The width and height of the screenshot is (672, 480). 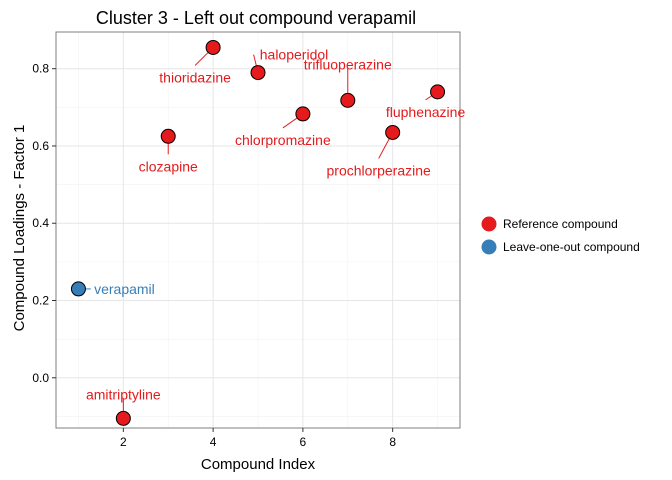 What do you see at coordinates (123, 394) in the screenshot?
I see `point-label: amitriptyline` at bounding box center [123, 394].